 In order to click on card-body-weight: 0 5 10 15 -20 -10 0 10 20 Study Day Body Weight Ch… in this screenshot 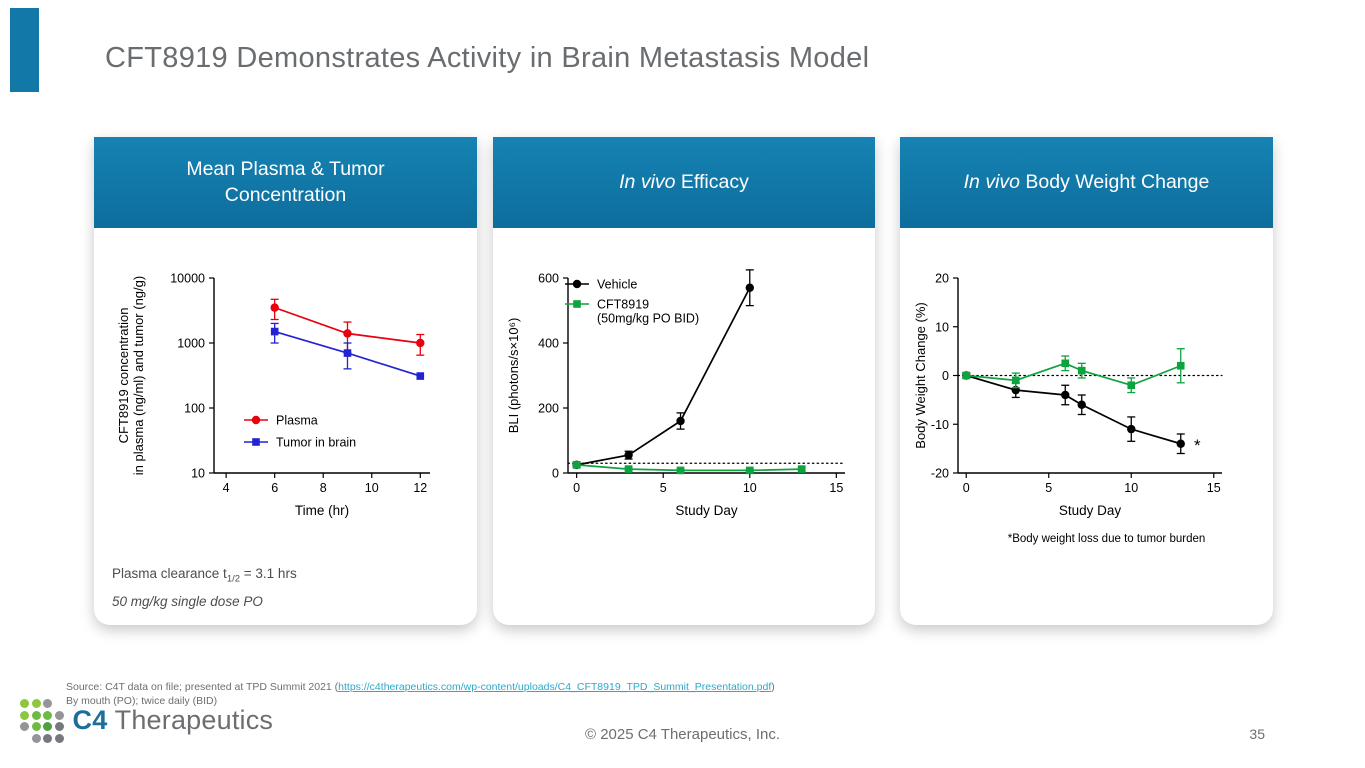, I will do `click(1086, 426)`.